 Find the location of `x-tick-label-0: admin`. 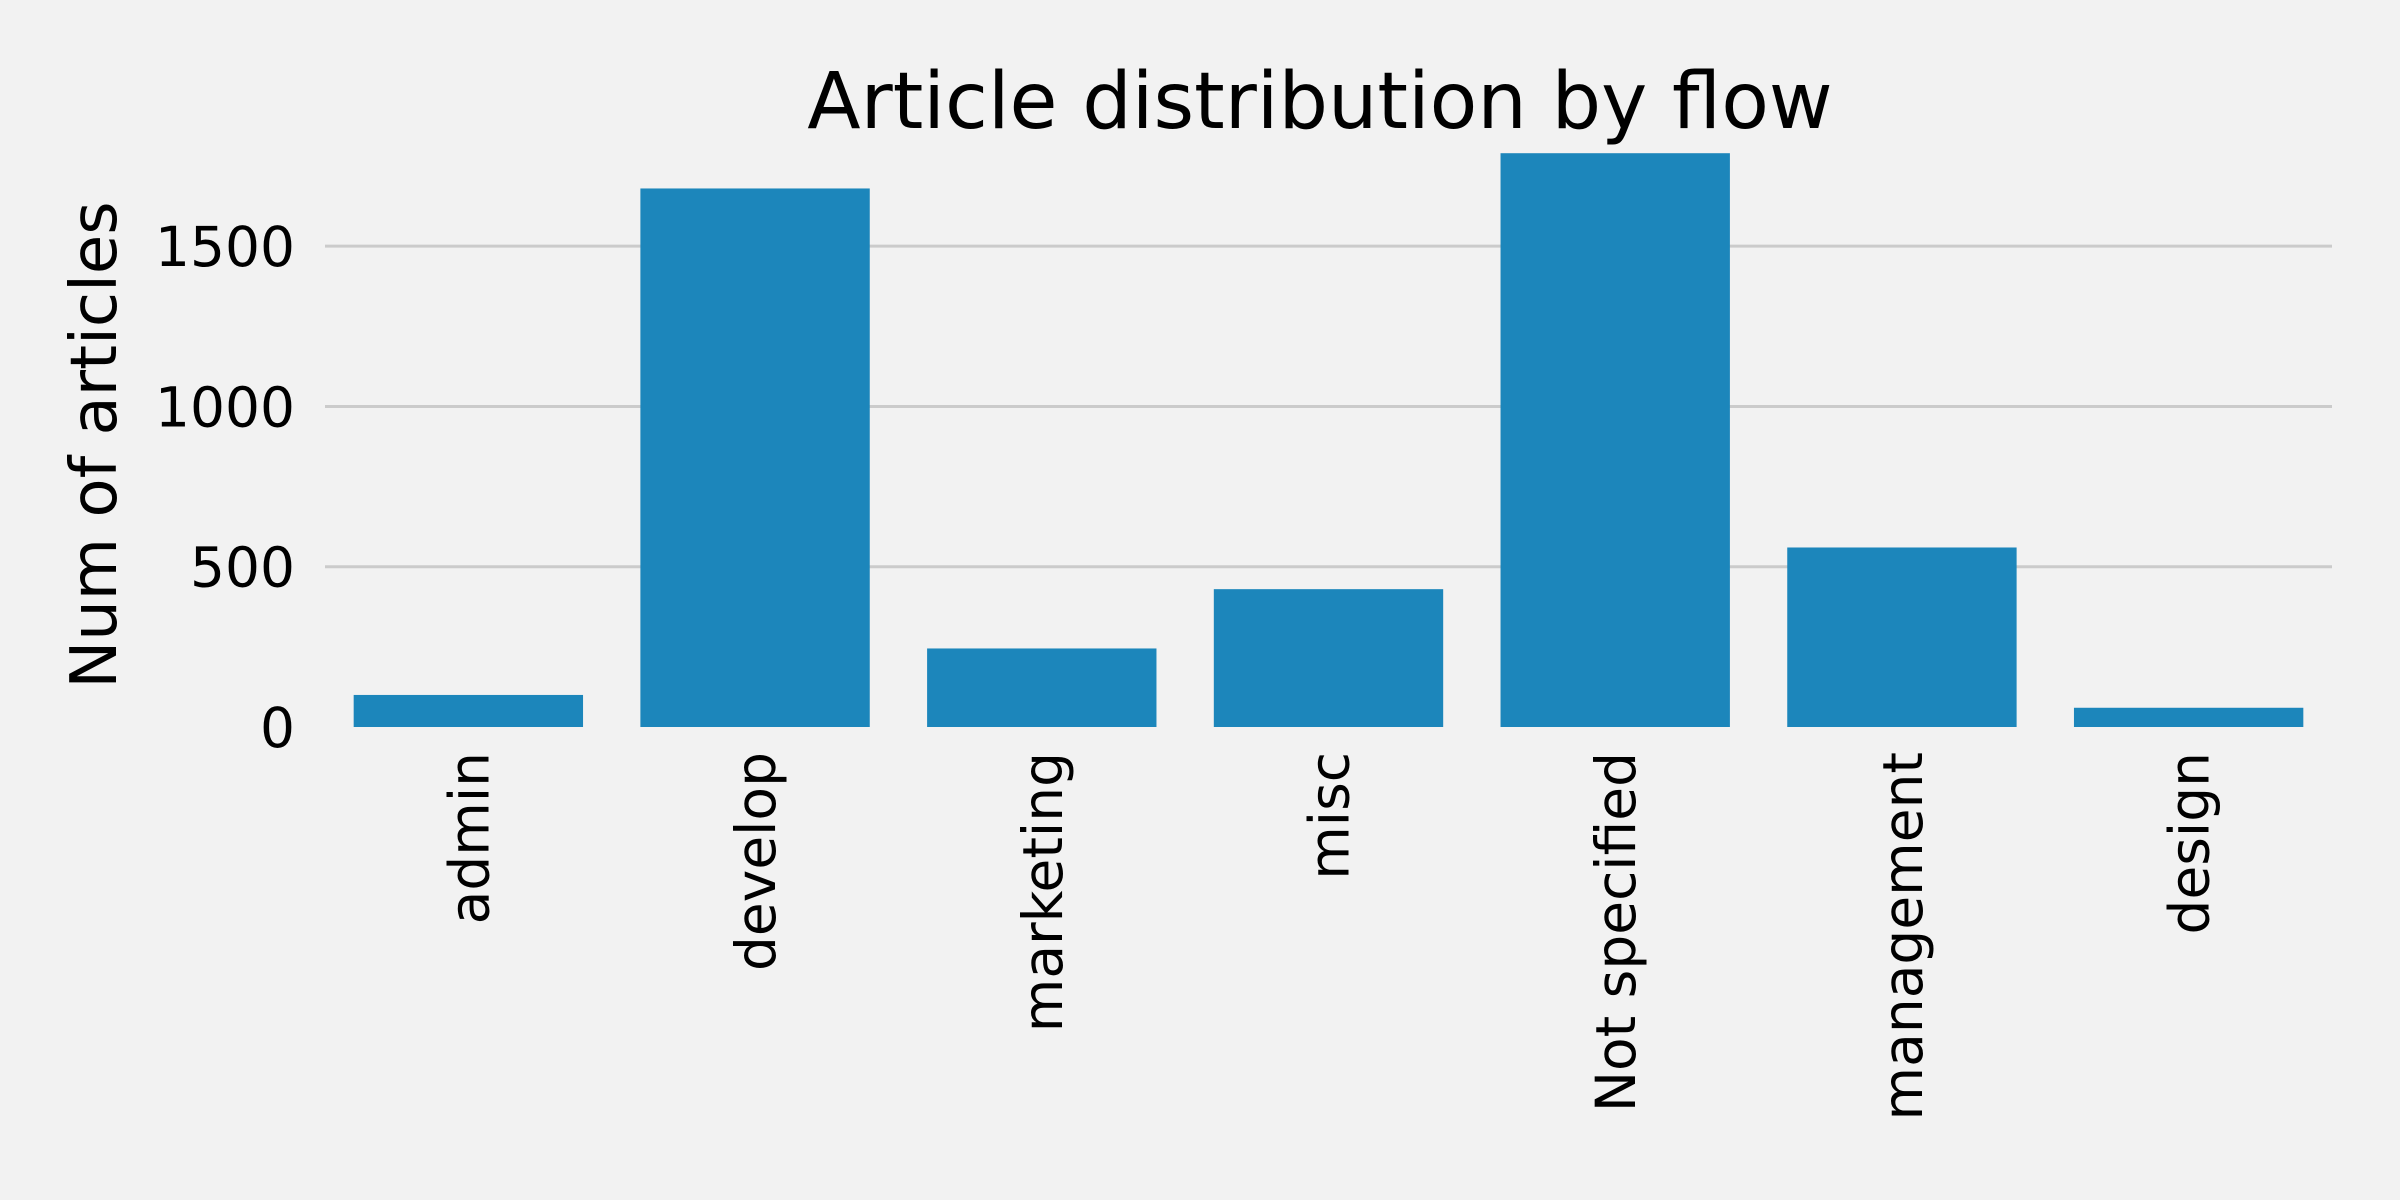

x-tick-label-0: admin is located at coordinates (469, 838).